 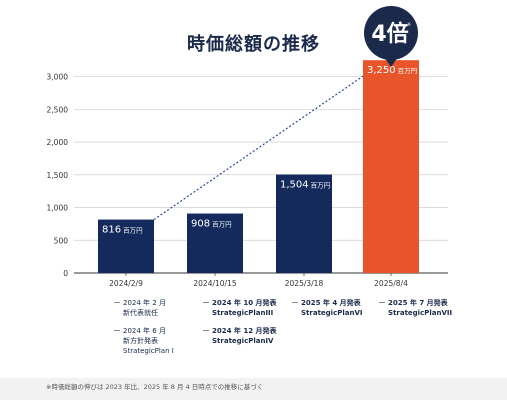 I want to click on y-tick-label: 1,000, so click(x=58, y=208).